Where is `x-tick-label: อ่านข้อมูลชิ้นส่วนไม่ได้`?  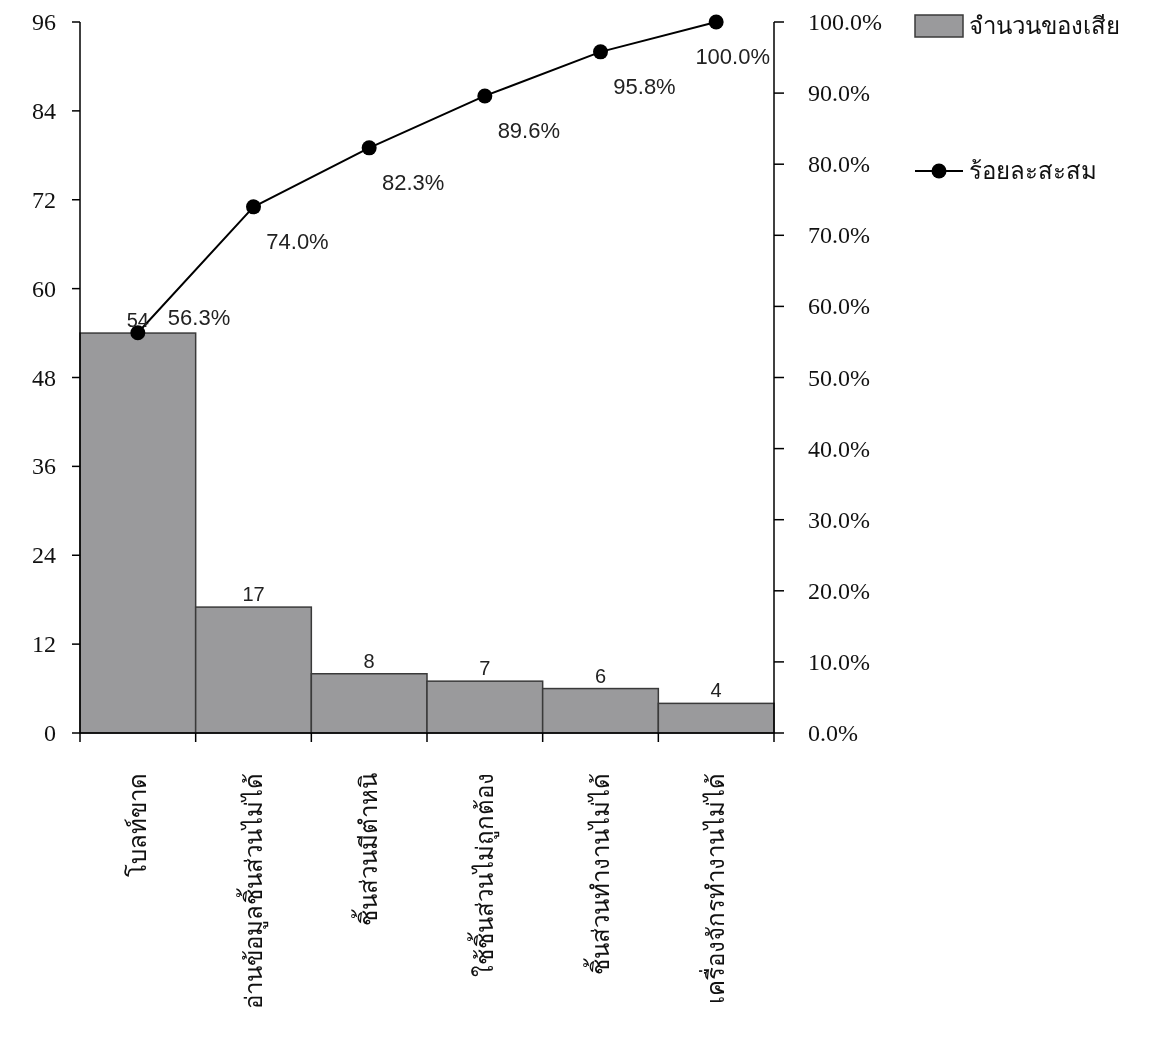 x-tick-label: อ่านข้อมูลชิ้นส่วนไม่ได้ is located at coordinates (252, 891).